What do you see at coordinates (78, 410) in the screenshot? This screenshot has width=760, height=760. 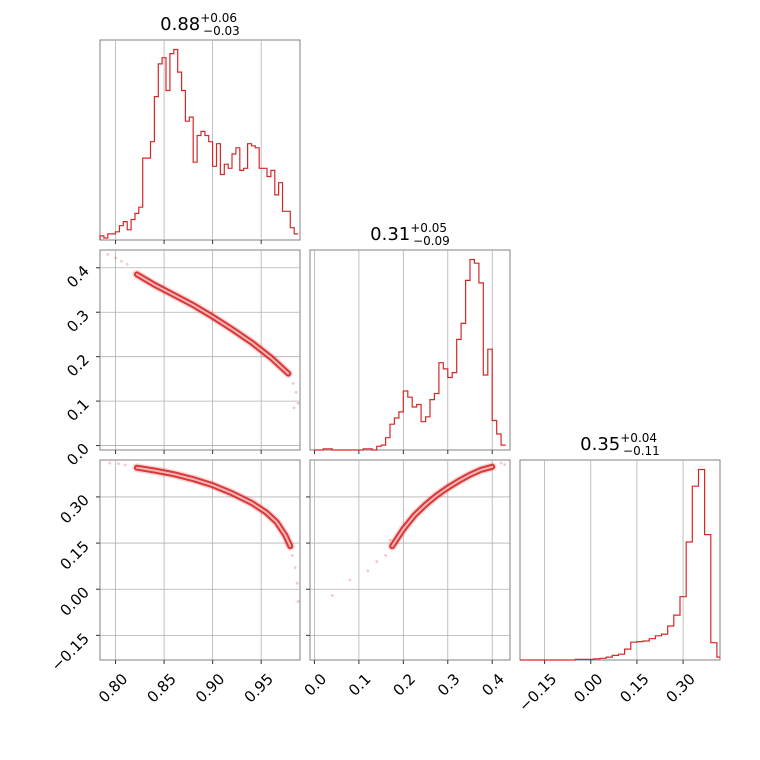 I see `tick-label-y: 0.1` at bounding box center [78, 410].